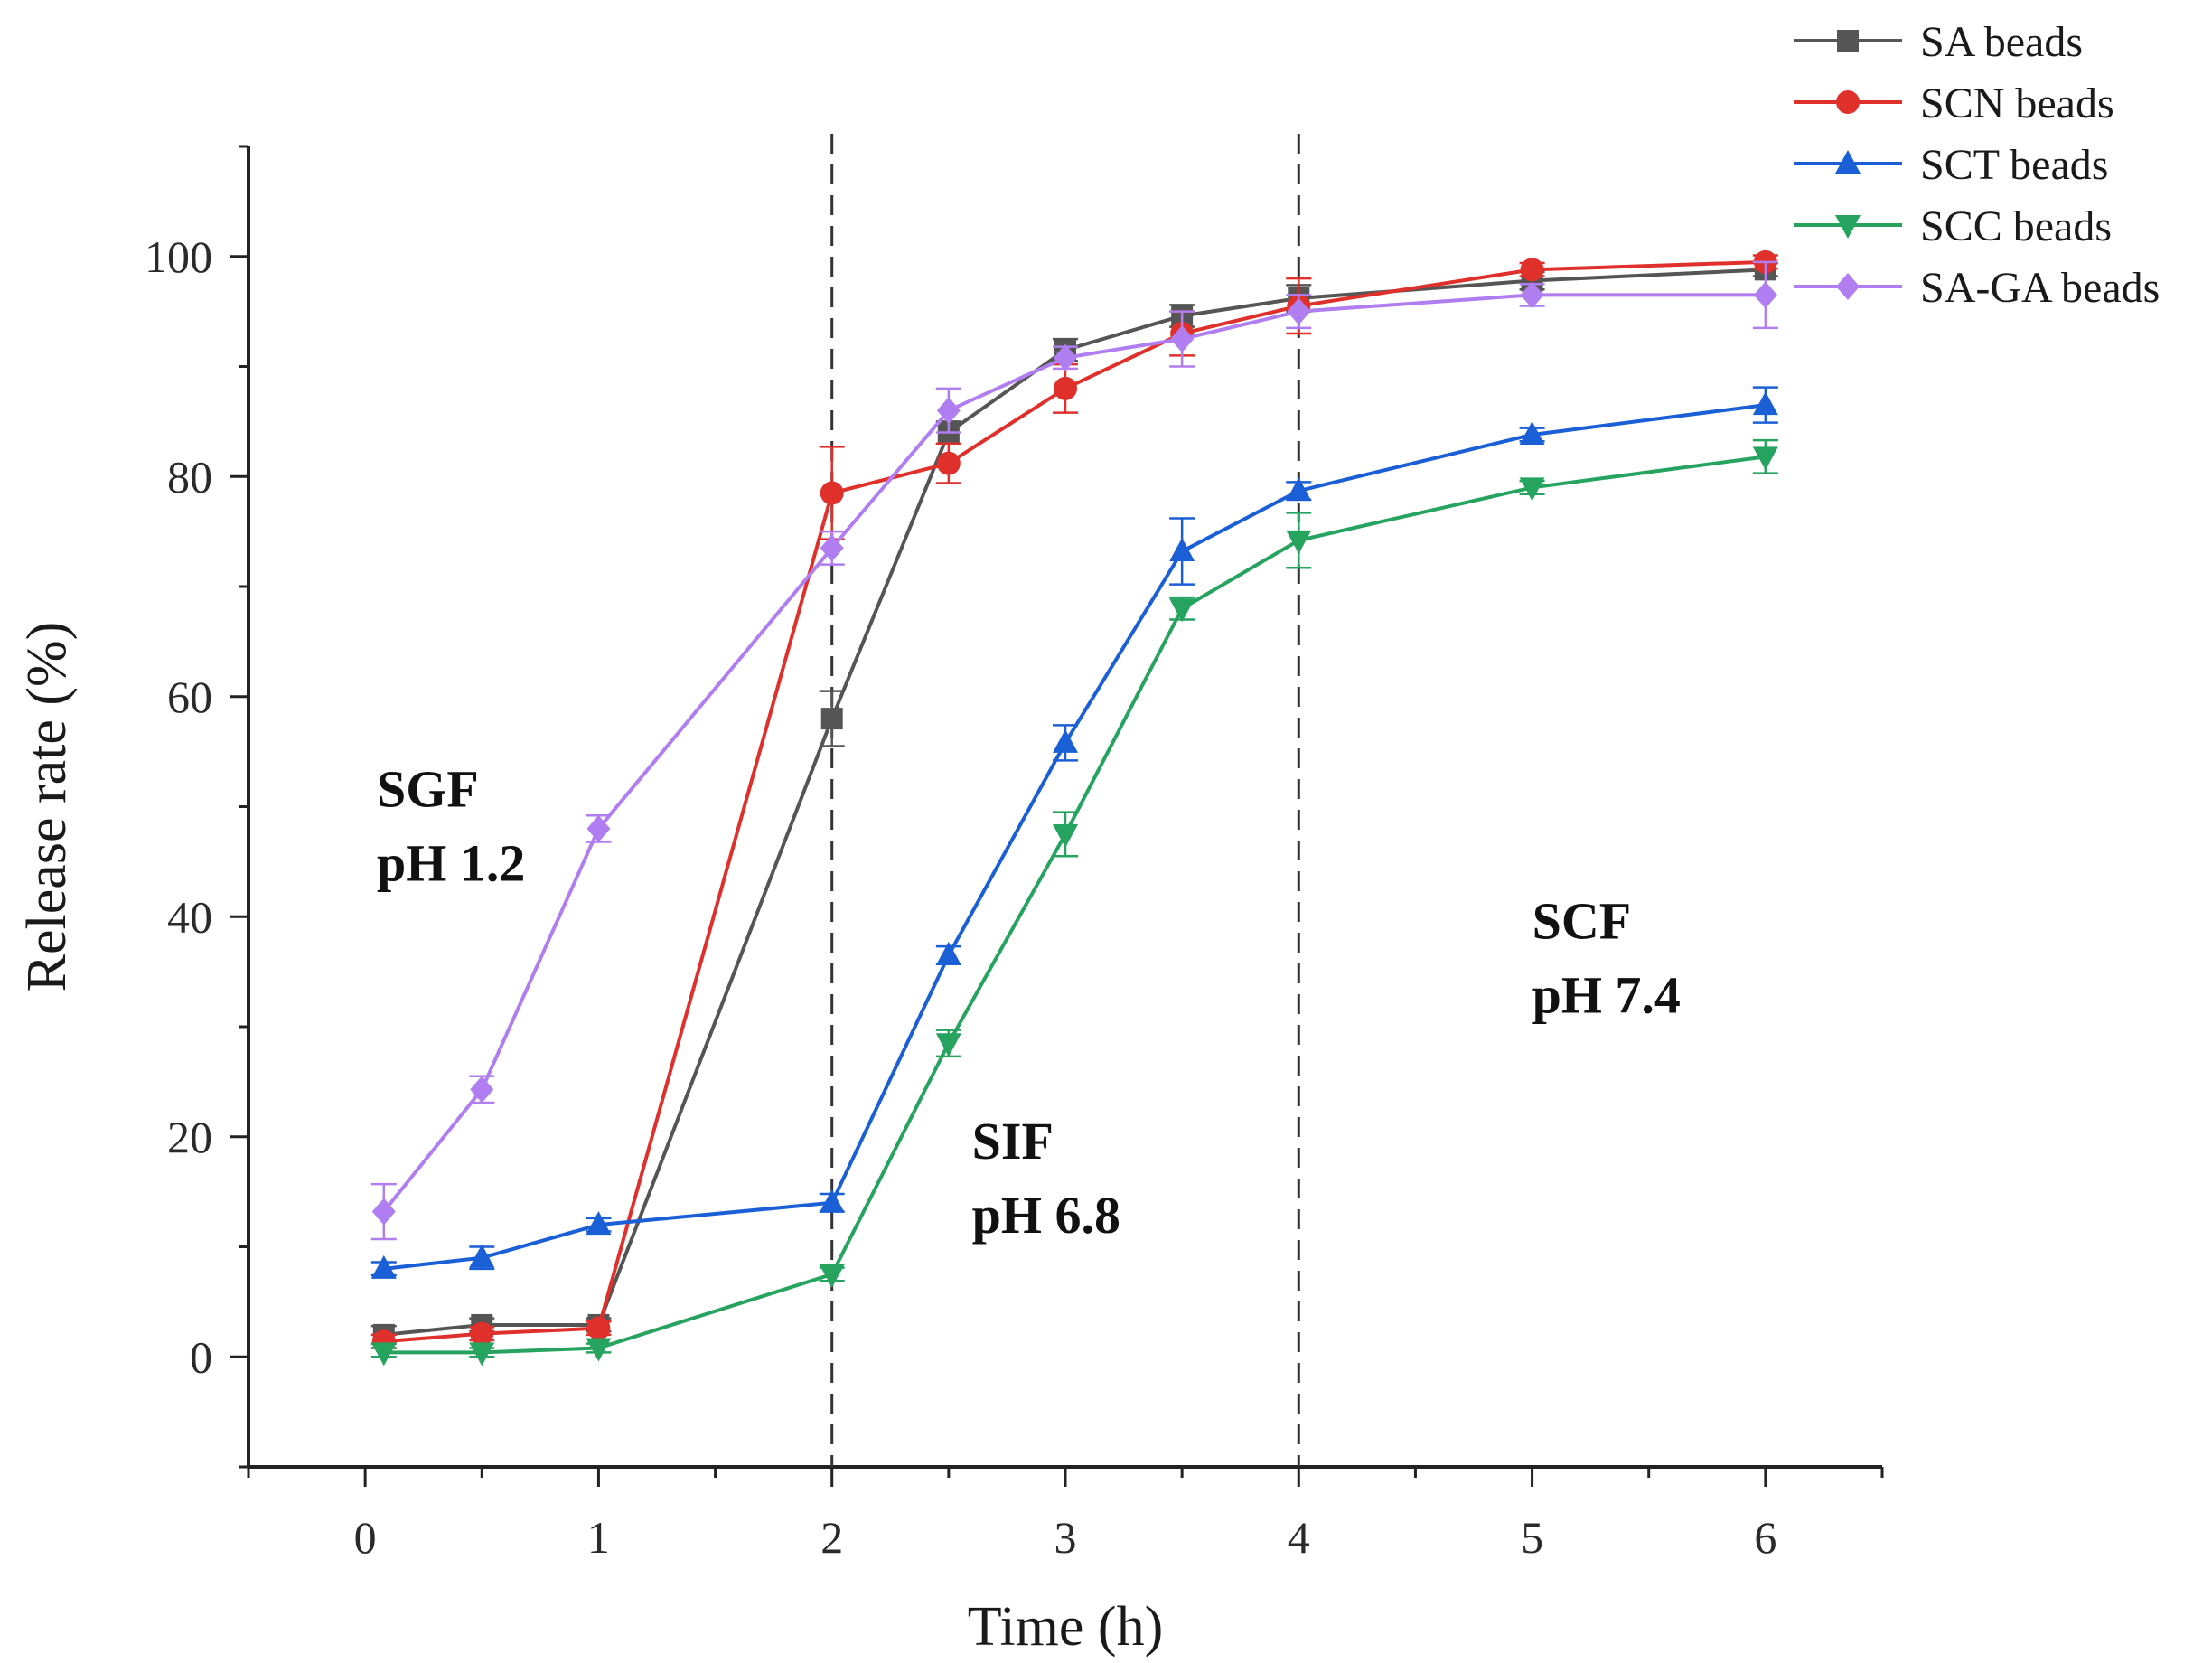 The height and width of the screenshot is (1663, 2212). Describe the element at coordinates (2001, 42) in the screenshot. I see `legend-label: SA beads` at that location.